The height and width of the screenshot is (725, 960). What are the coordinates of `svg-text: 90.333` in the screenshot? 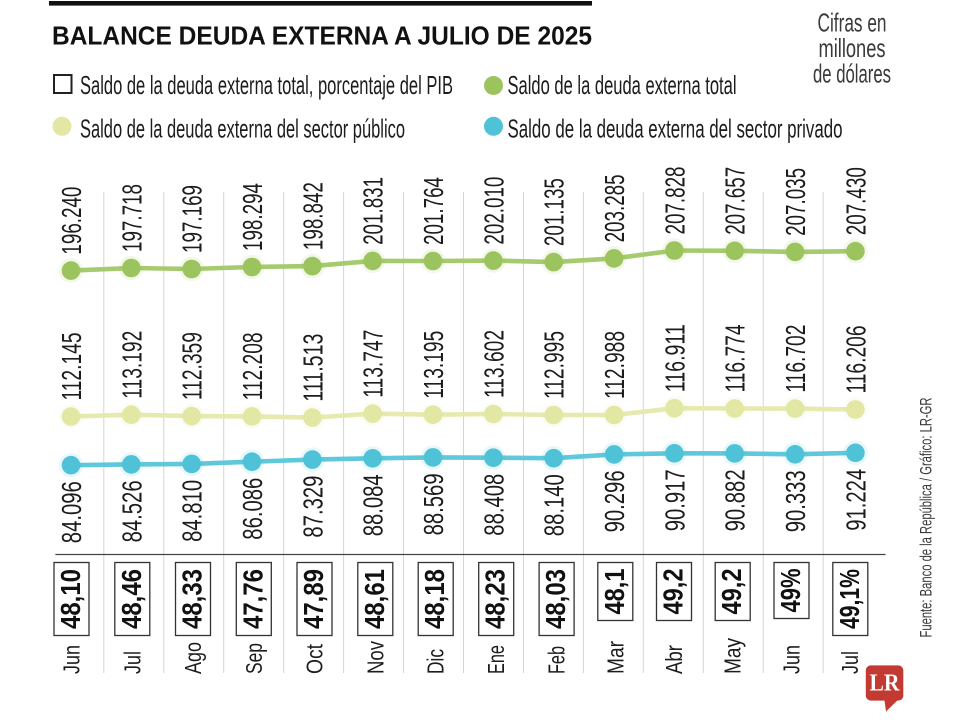 It's located at (795, 501).